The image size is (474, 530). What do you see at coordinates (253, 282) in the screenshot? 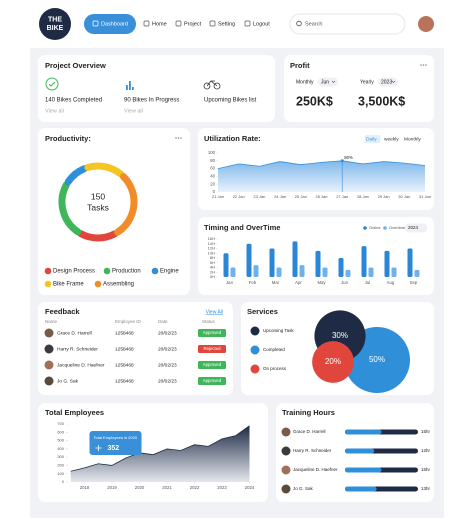
I see `x-tick-label: Feb` at bounding box center [253, 282].